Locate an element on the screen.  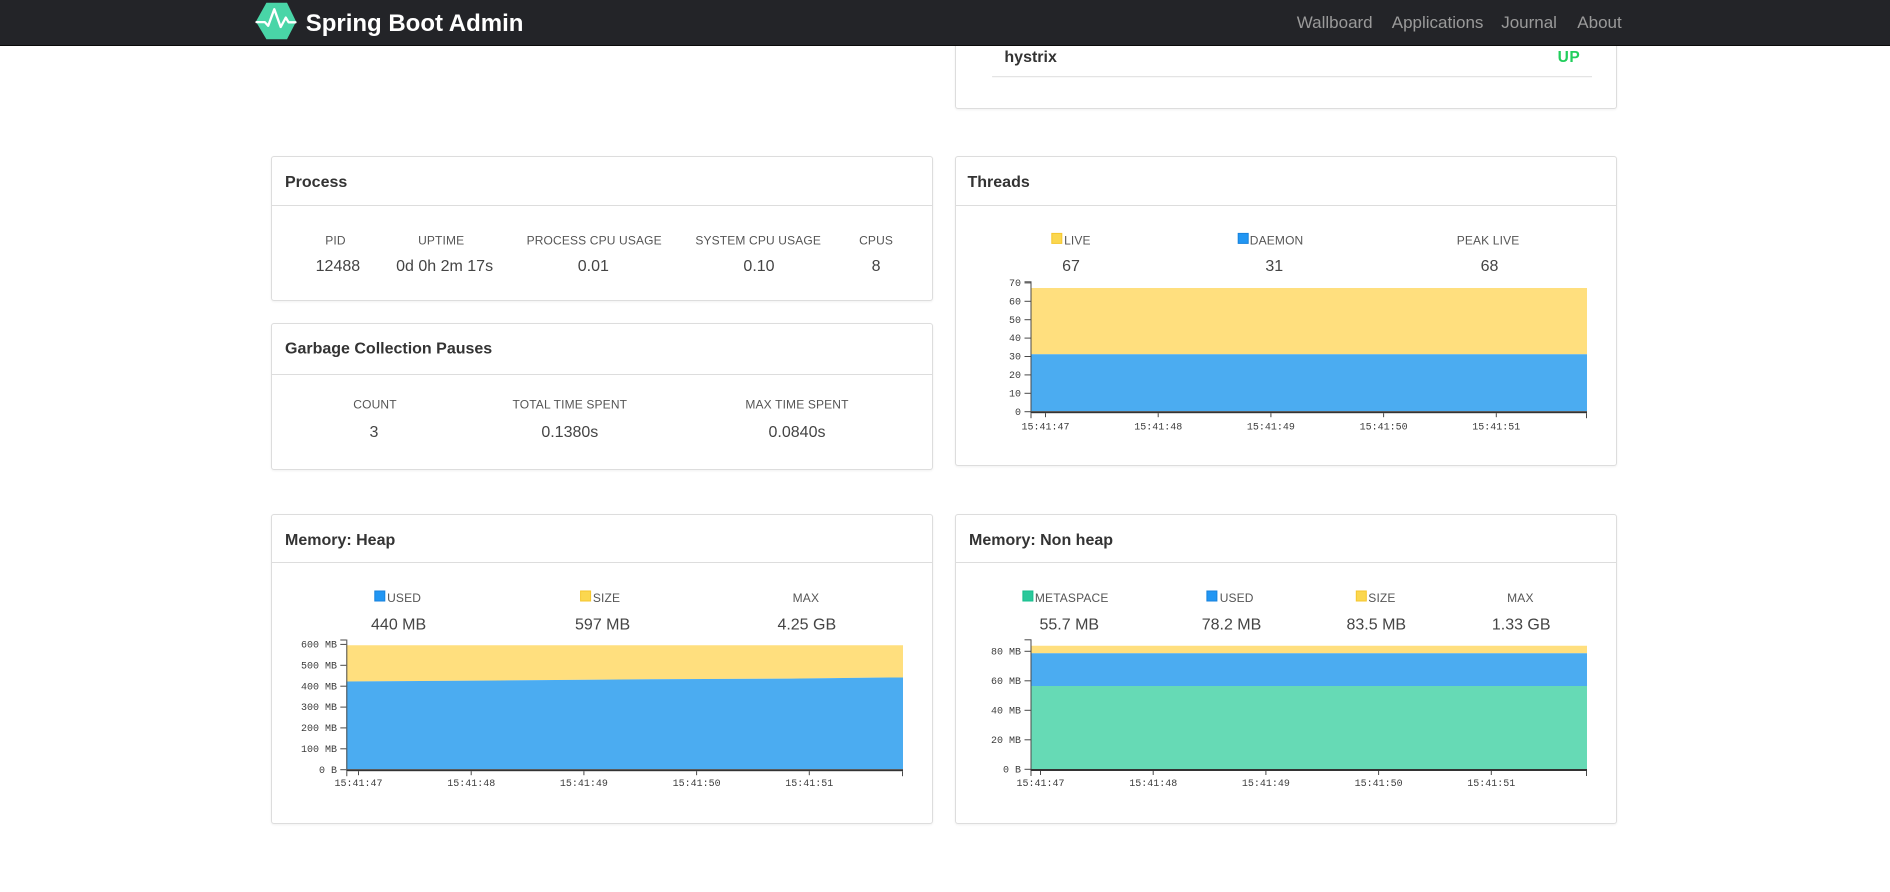
svg-text: 0.0840s is located at coordinates (797, 432).